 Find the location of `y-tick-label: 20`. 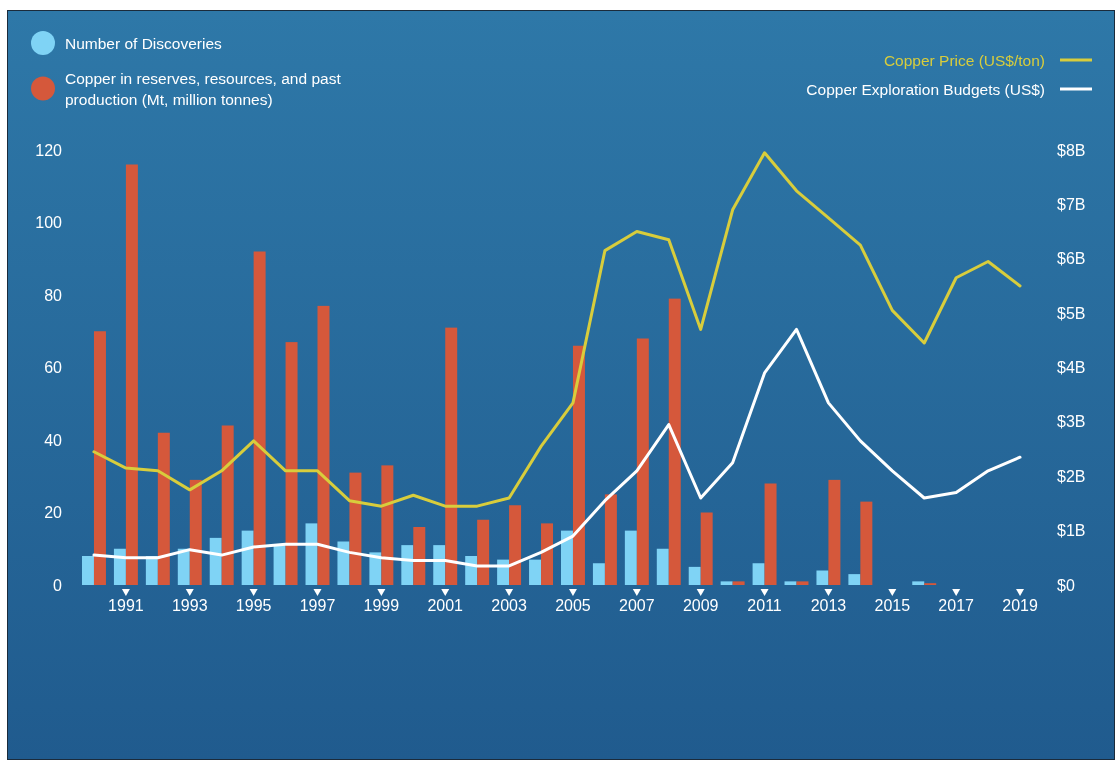

y-tick-label: 20 is located at coordinates (53, 512).